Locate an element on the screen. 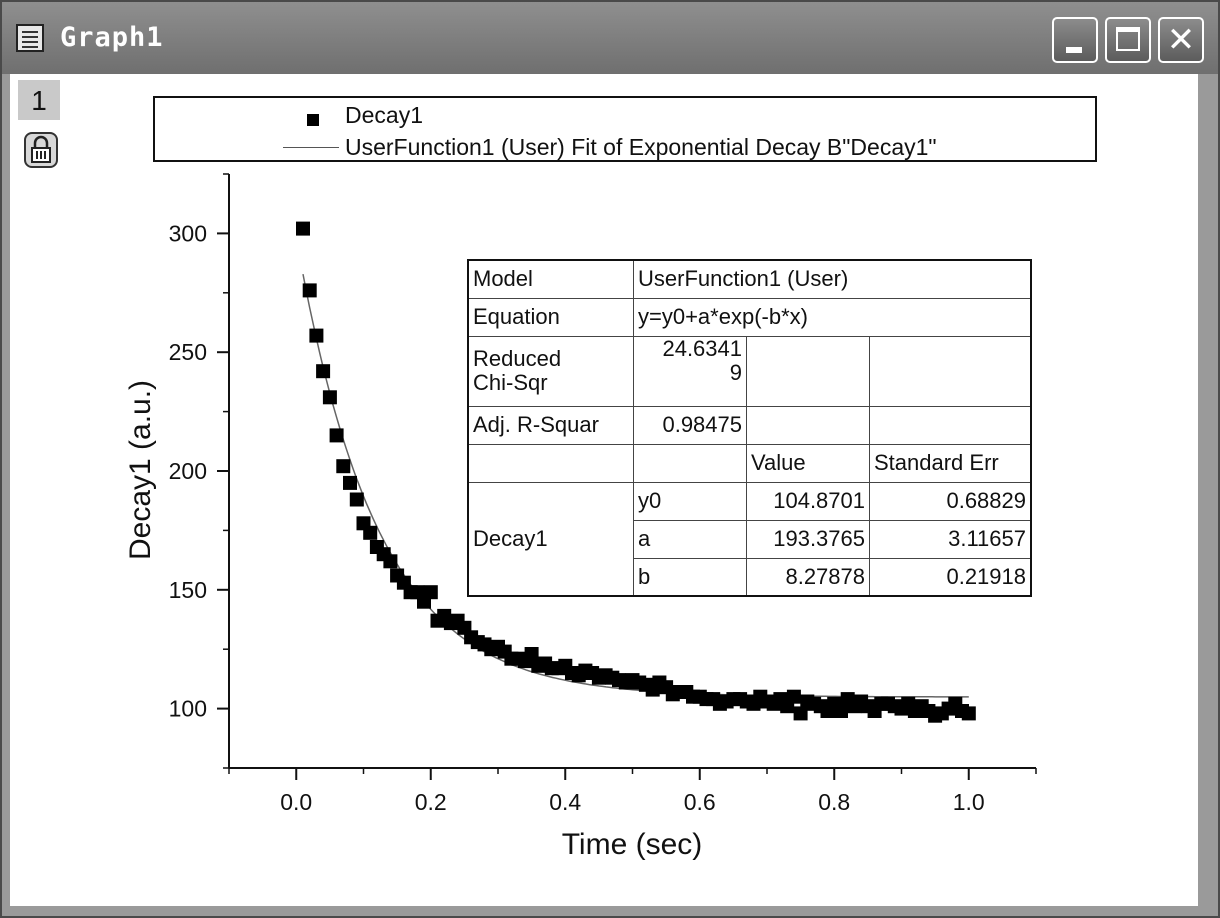 The image size is (1220, 918). value-column-header: Value is located at coordinates (808, 463).